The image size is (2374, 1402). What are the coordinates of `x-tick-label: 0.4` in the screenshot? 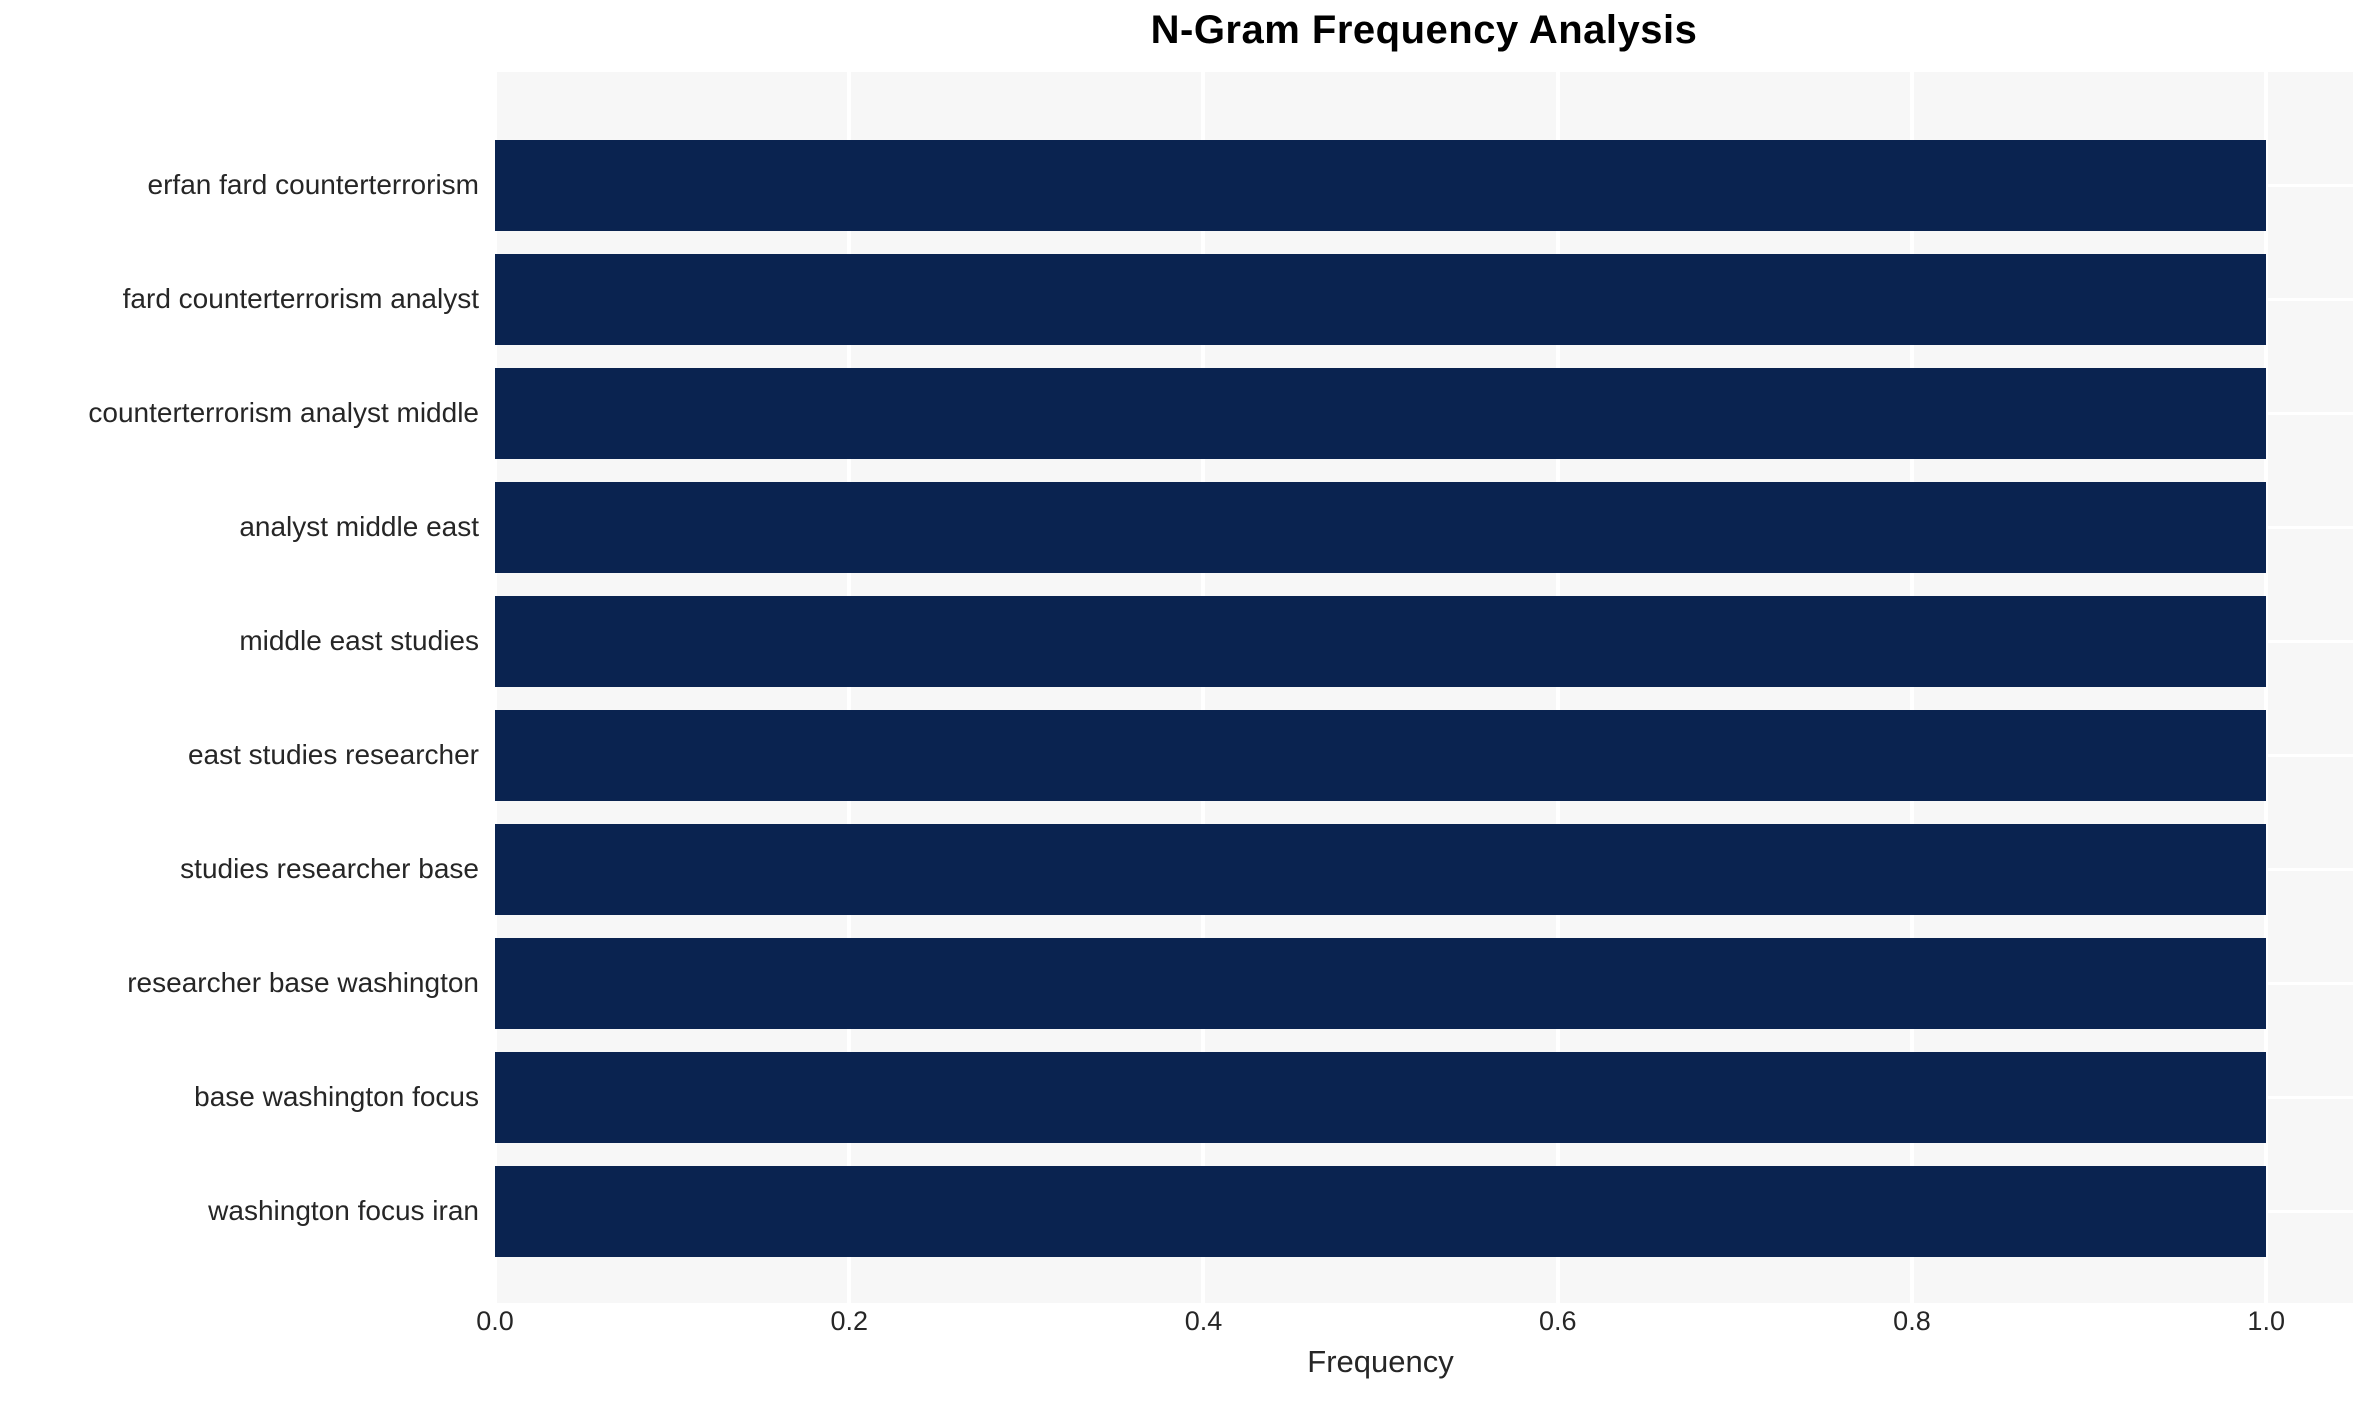 It's located at (1203, 1321).